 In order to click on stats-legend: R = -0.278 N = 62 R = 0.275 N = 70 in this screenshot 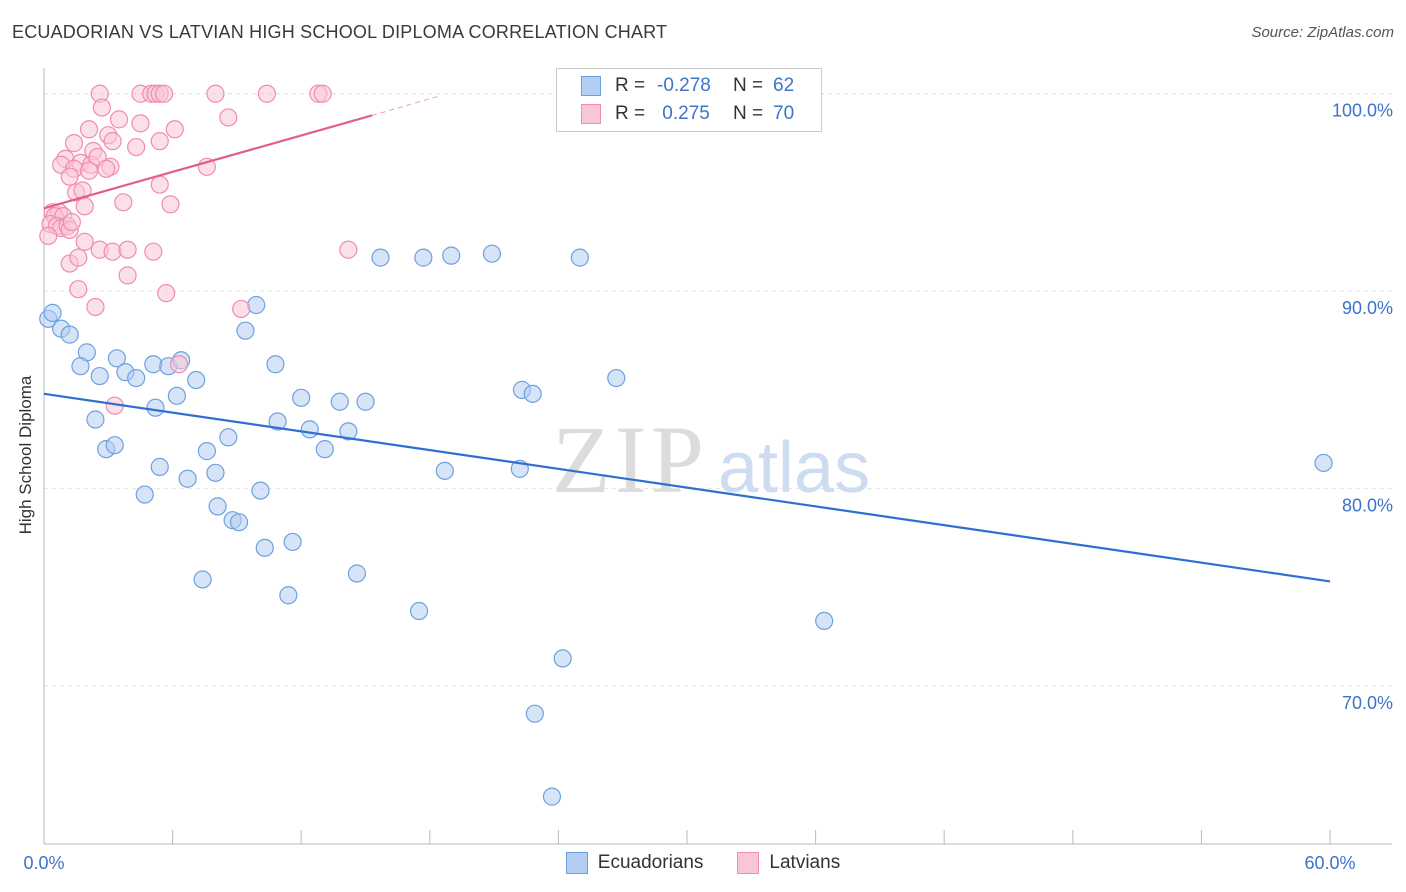, I will do `click(689, 100)`.